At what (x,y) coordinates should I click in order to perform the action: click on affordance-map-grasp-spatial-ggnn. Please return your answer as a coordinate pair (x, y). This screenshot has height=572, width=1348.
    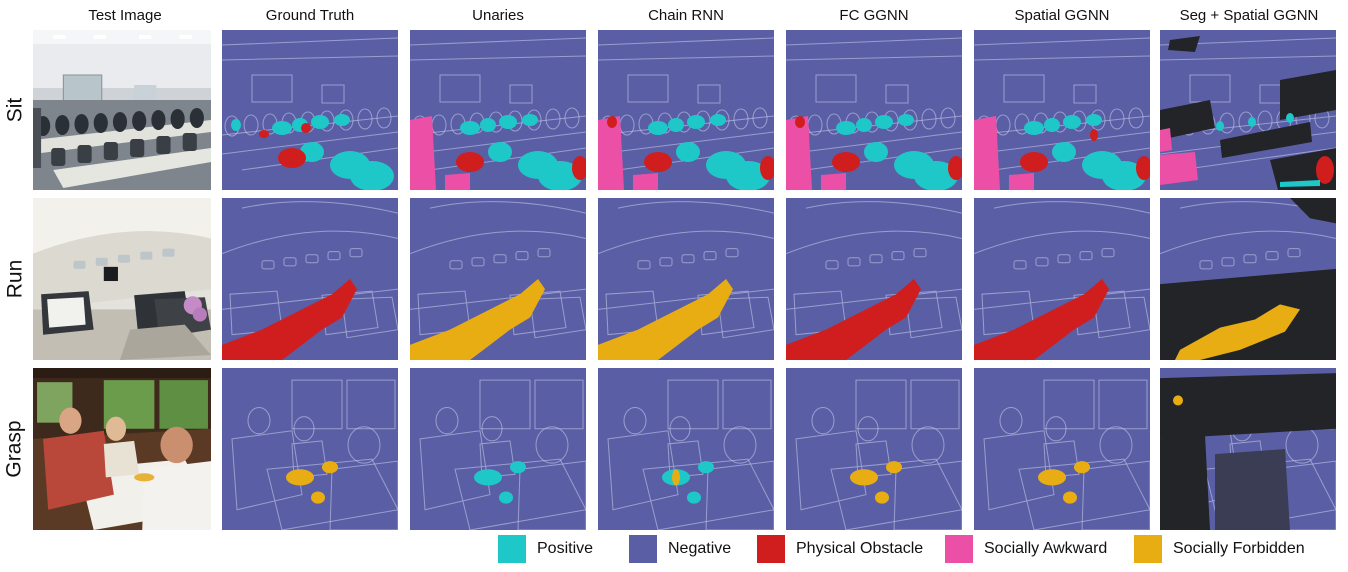
    Looking at the image, I should click on (1062, 449).